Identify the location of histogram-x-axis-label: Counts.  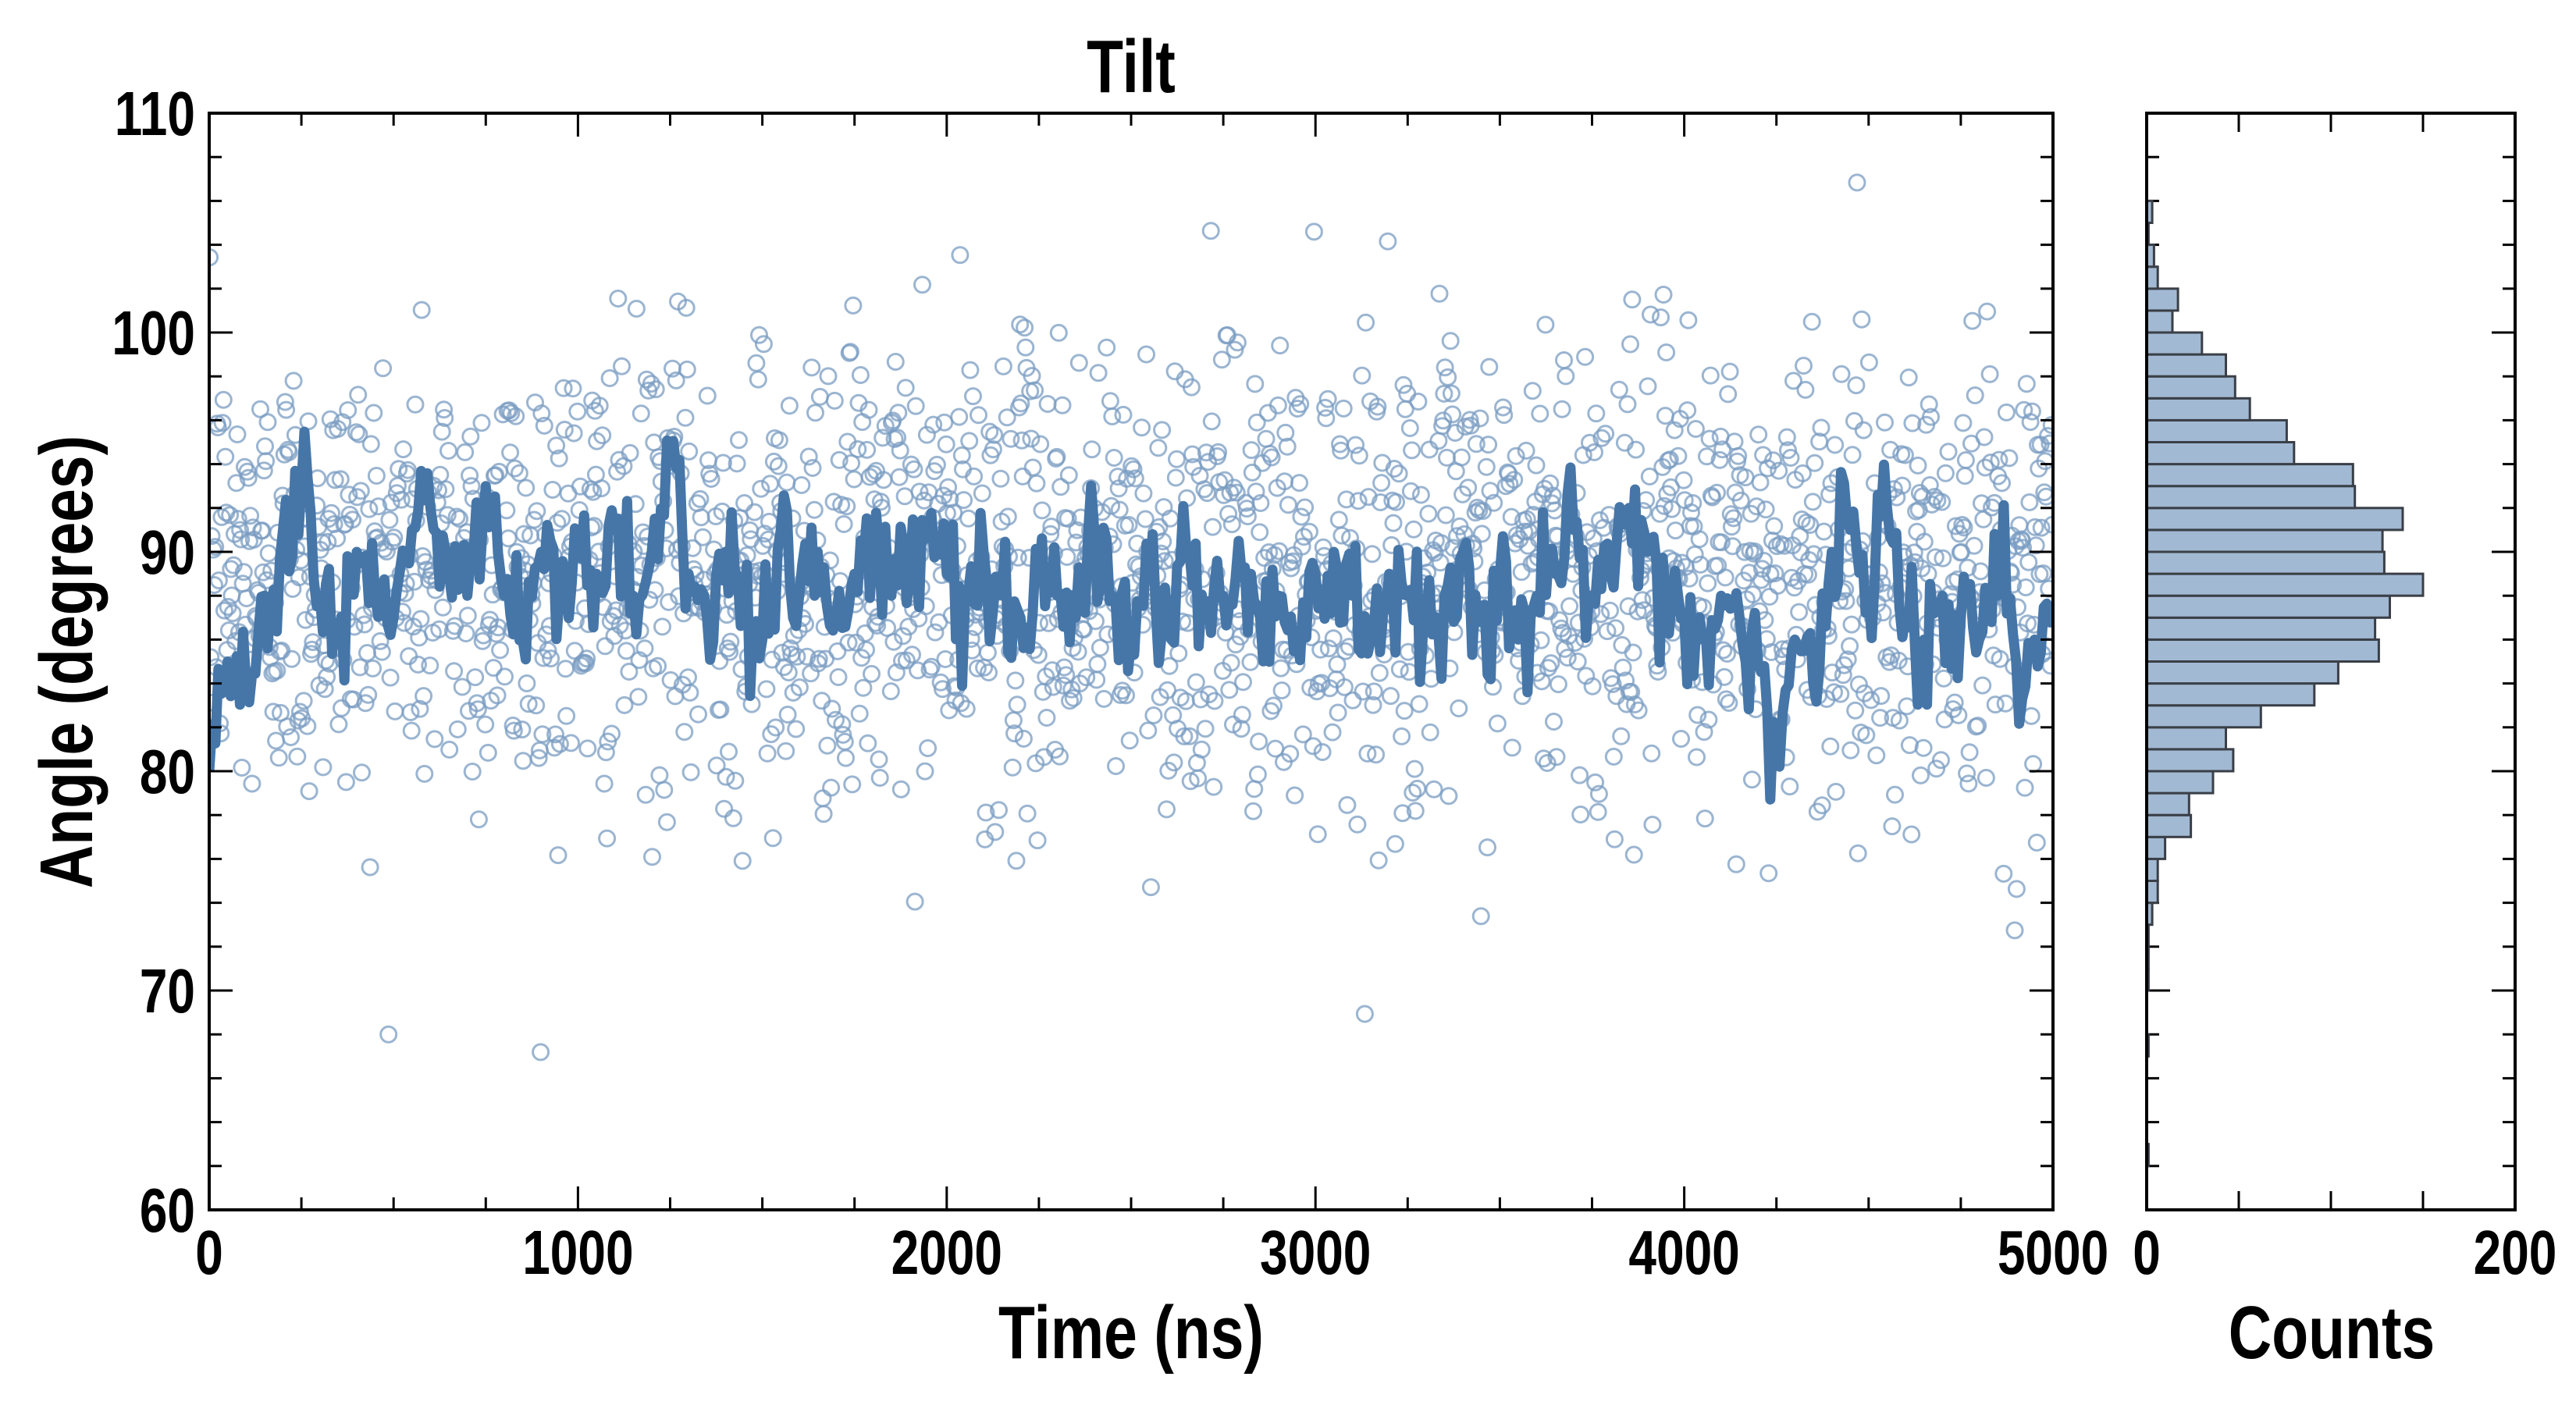
(2332, 1333).